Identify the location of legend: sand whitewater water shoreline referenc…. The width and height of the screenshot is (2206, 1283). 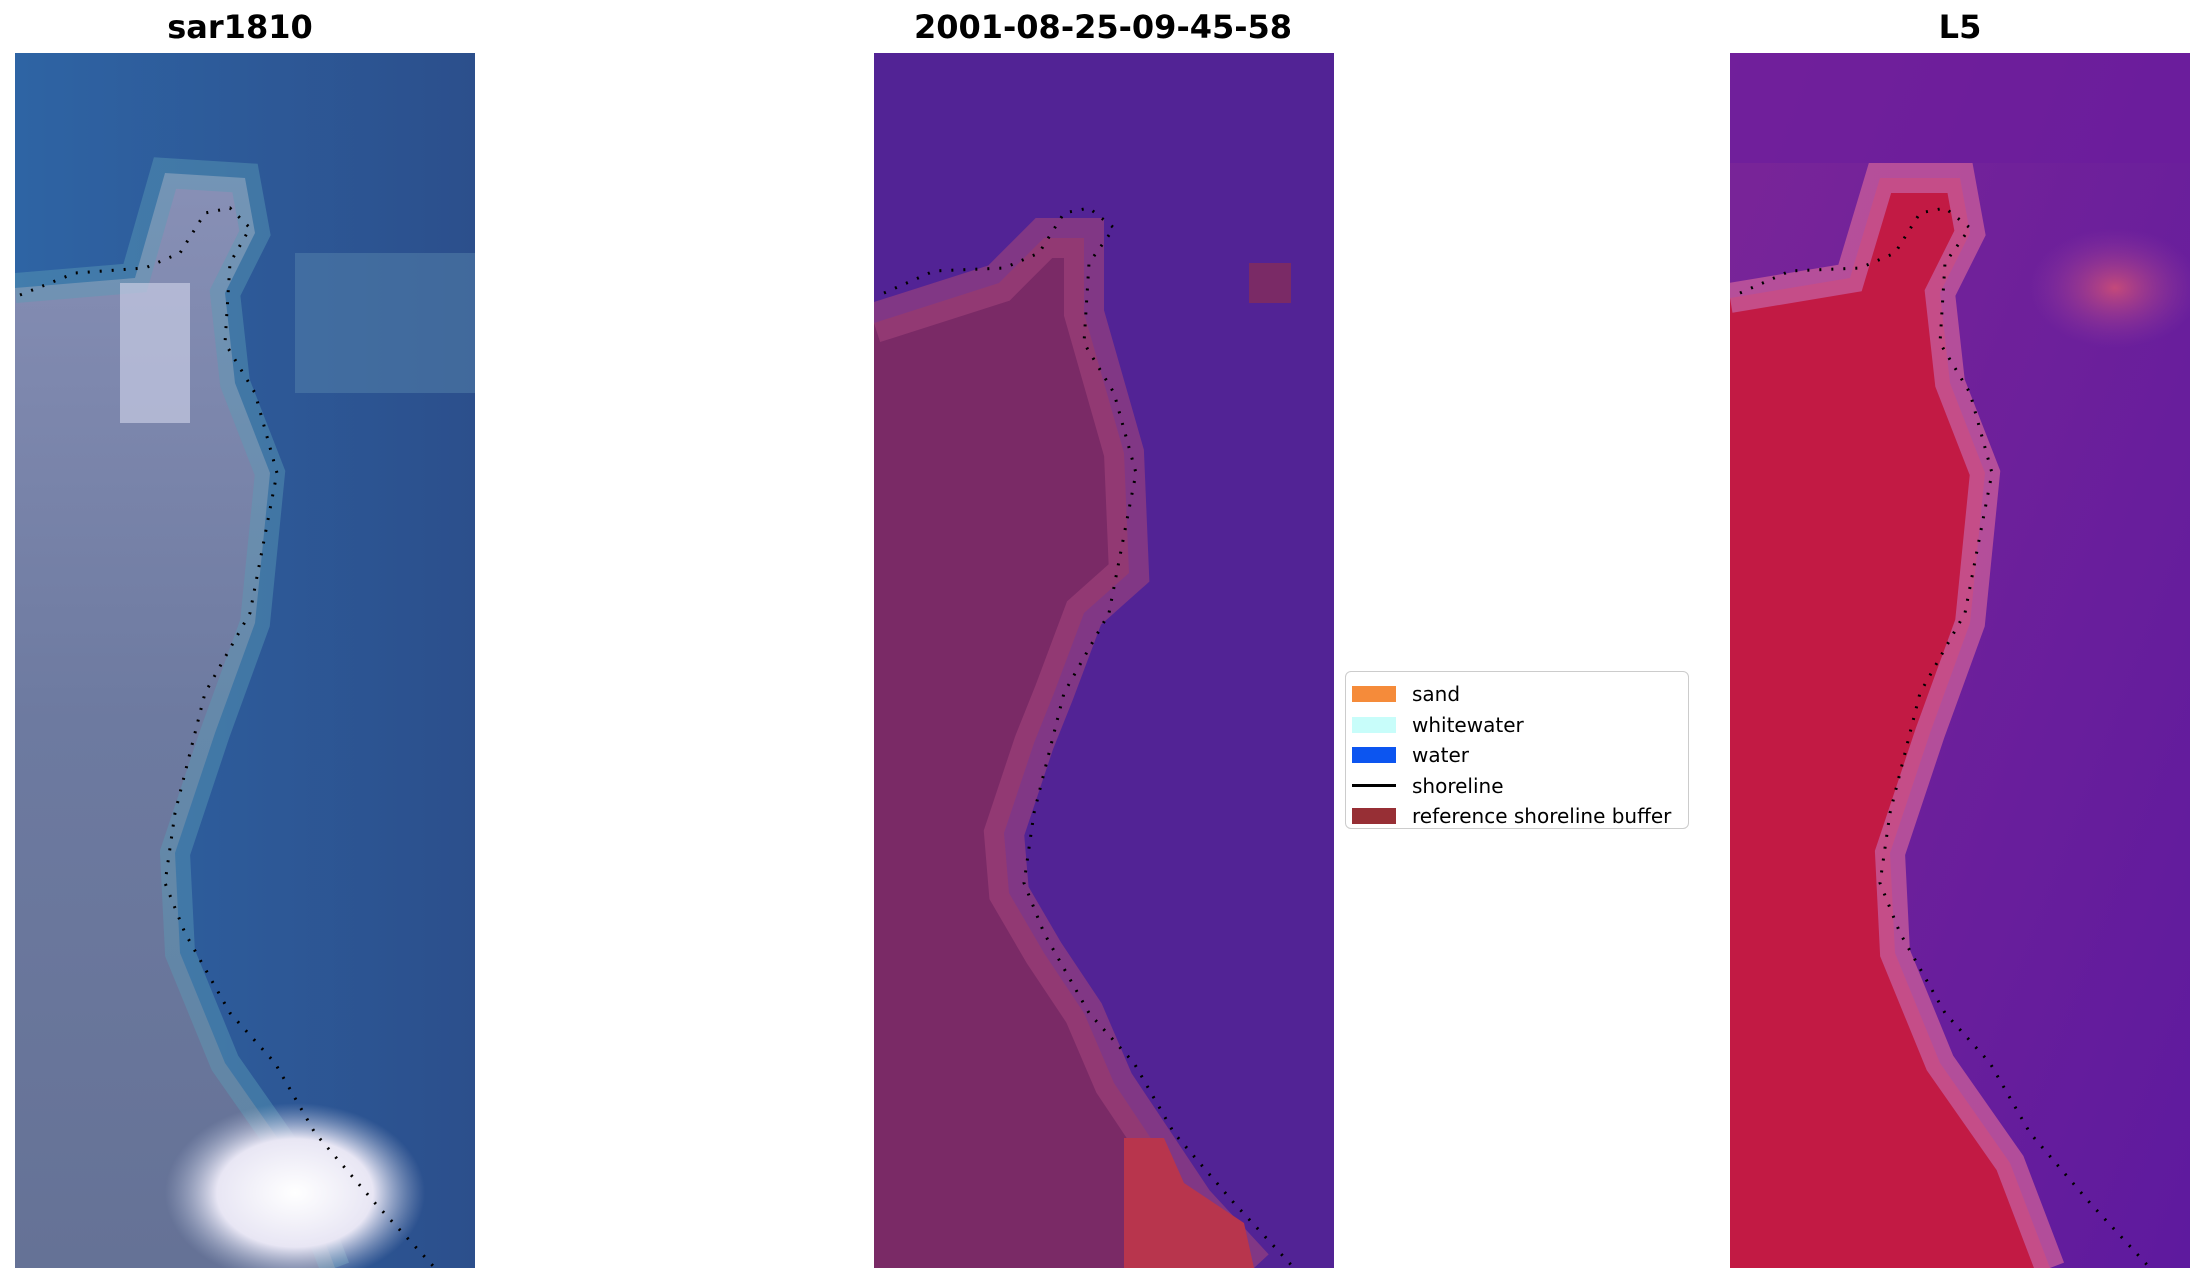
(1517, 750).